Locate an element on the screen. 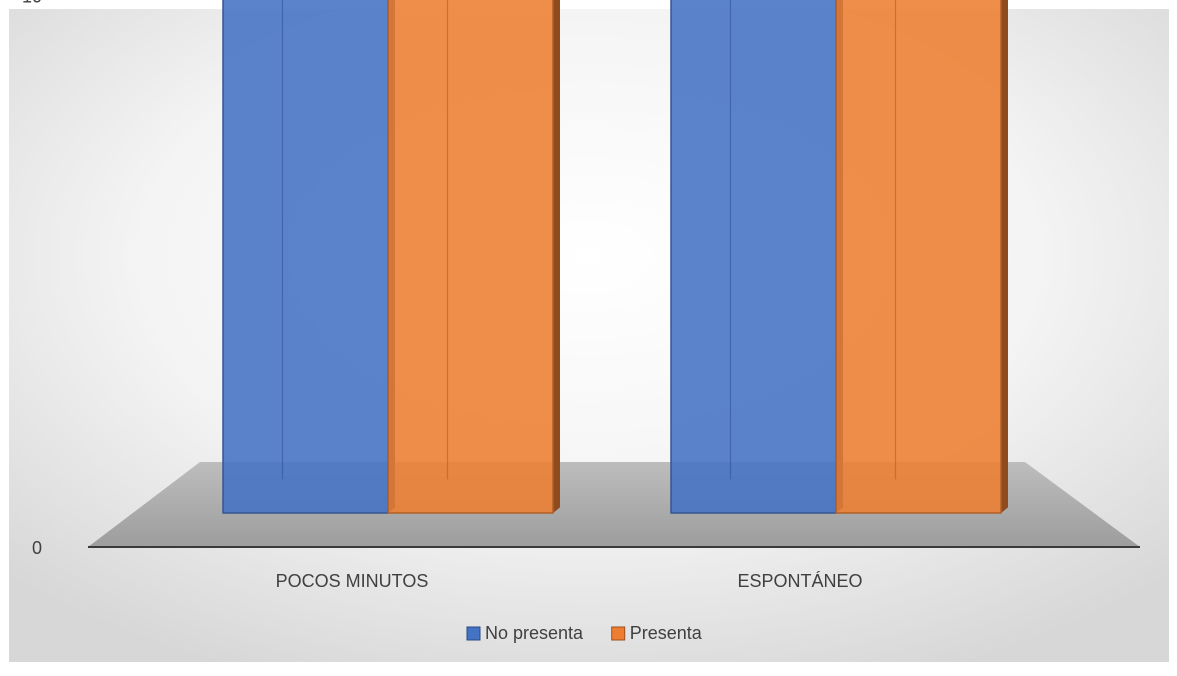 The image size is (1177, 676). legend-item: Presenta is located at coordinates (657, 633).